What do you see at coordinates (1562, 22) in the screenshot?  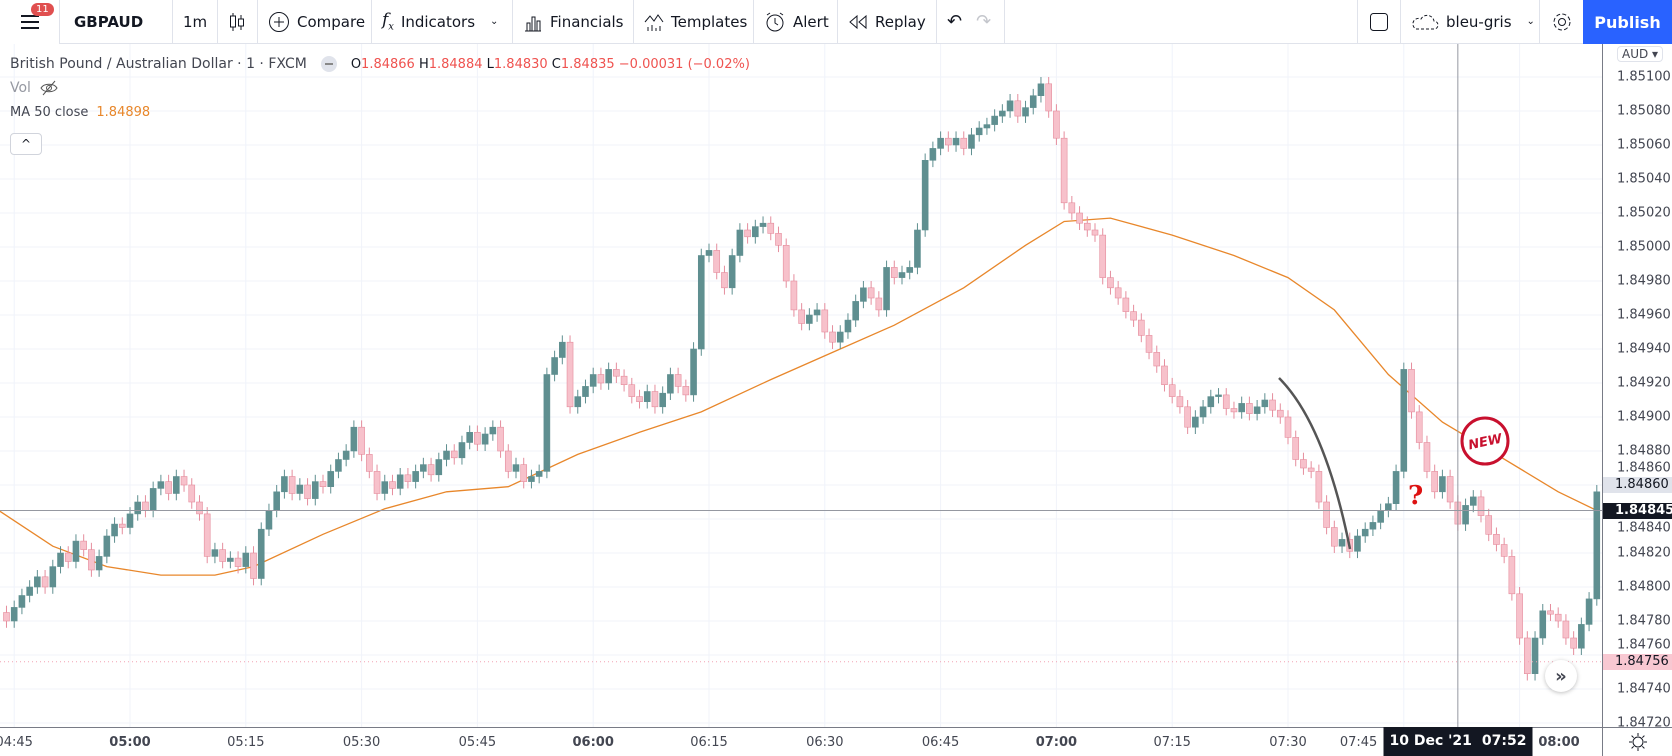 I see `settings-button` at bounding box center [1562, 22].